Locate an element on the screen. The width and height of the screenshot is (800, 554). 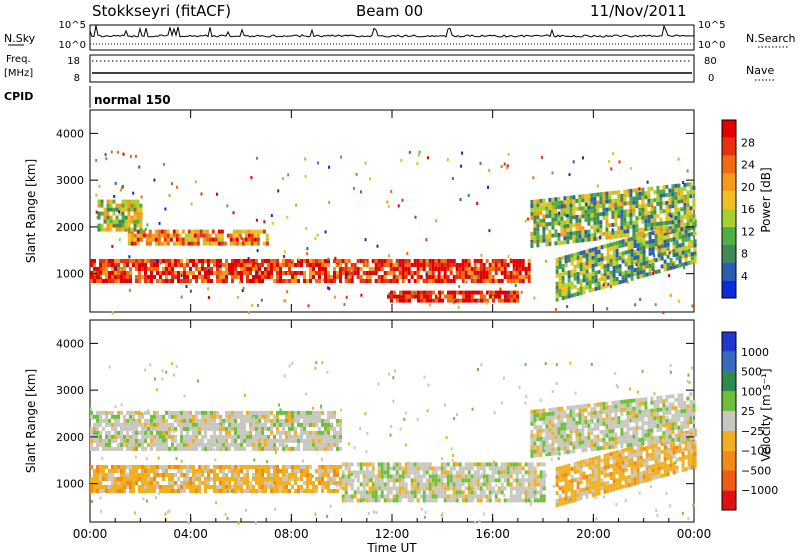
date-title: 11/Nov/2011 is located at coordinates (638, 11).